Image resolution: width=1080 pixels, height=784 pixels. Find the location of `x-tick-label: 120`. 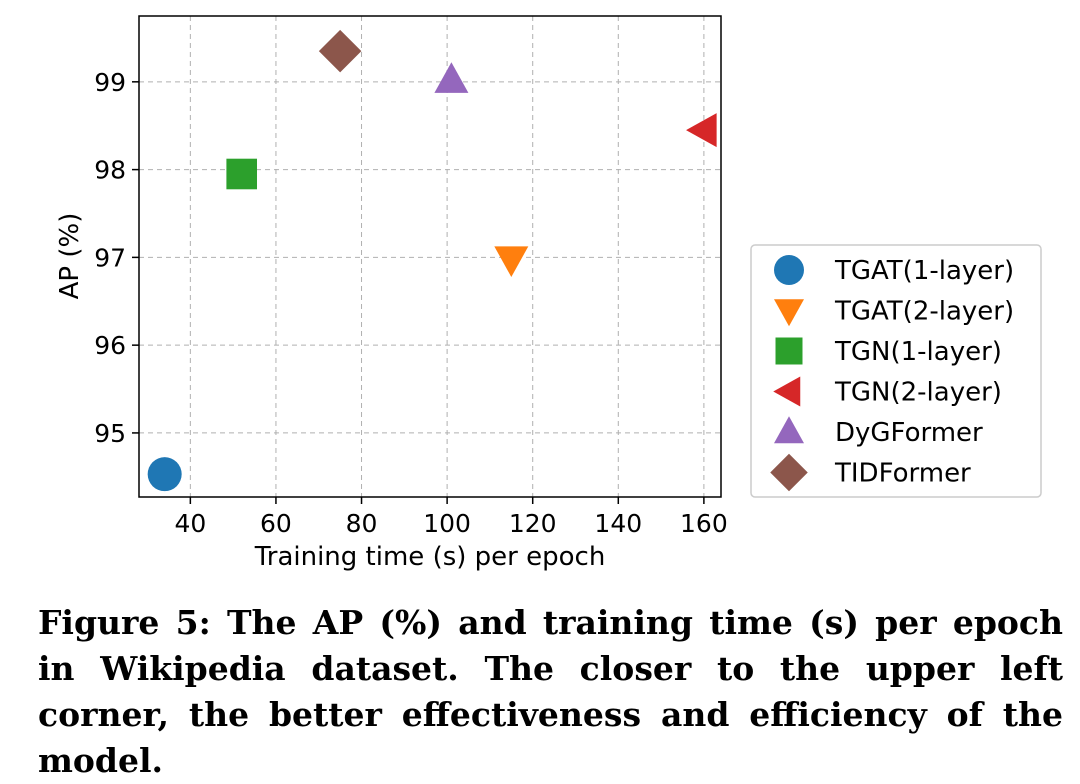

x-tick-label: 120 is located at coordinates (533, 523).